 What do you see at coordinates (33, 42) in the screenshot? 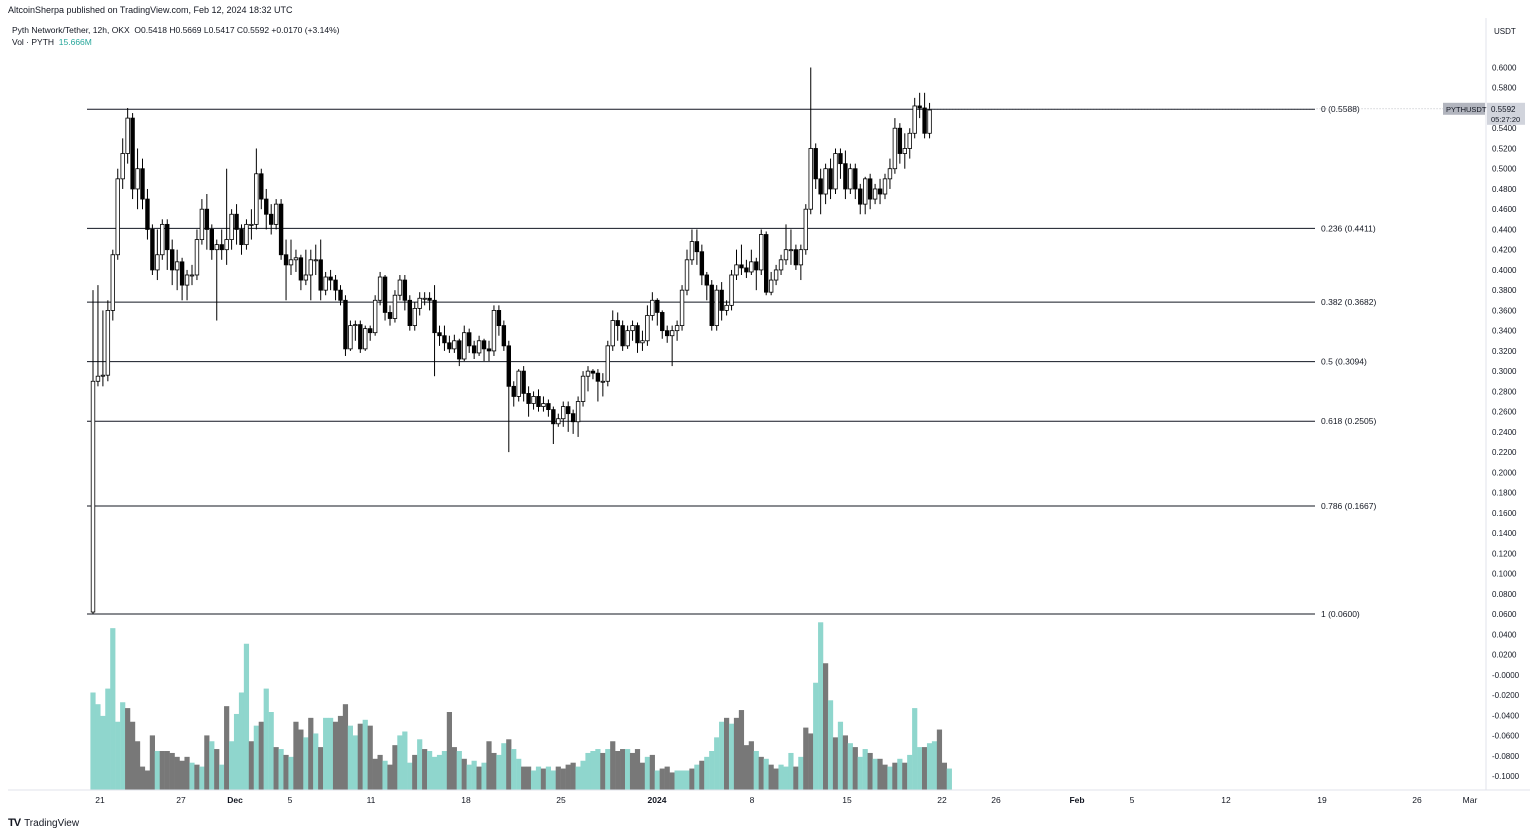
I see `volume-label: Vol · PYTH` at bounding box center [33, 42].